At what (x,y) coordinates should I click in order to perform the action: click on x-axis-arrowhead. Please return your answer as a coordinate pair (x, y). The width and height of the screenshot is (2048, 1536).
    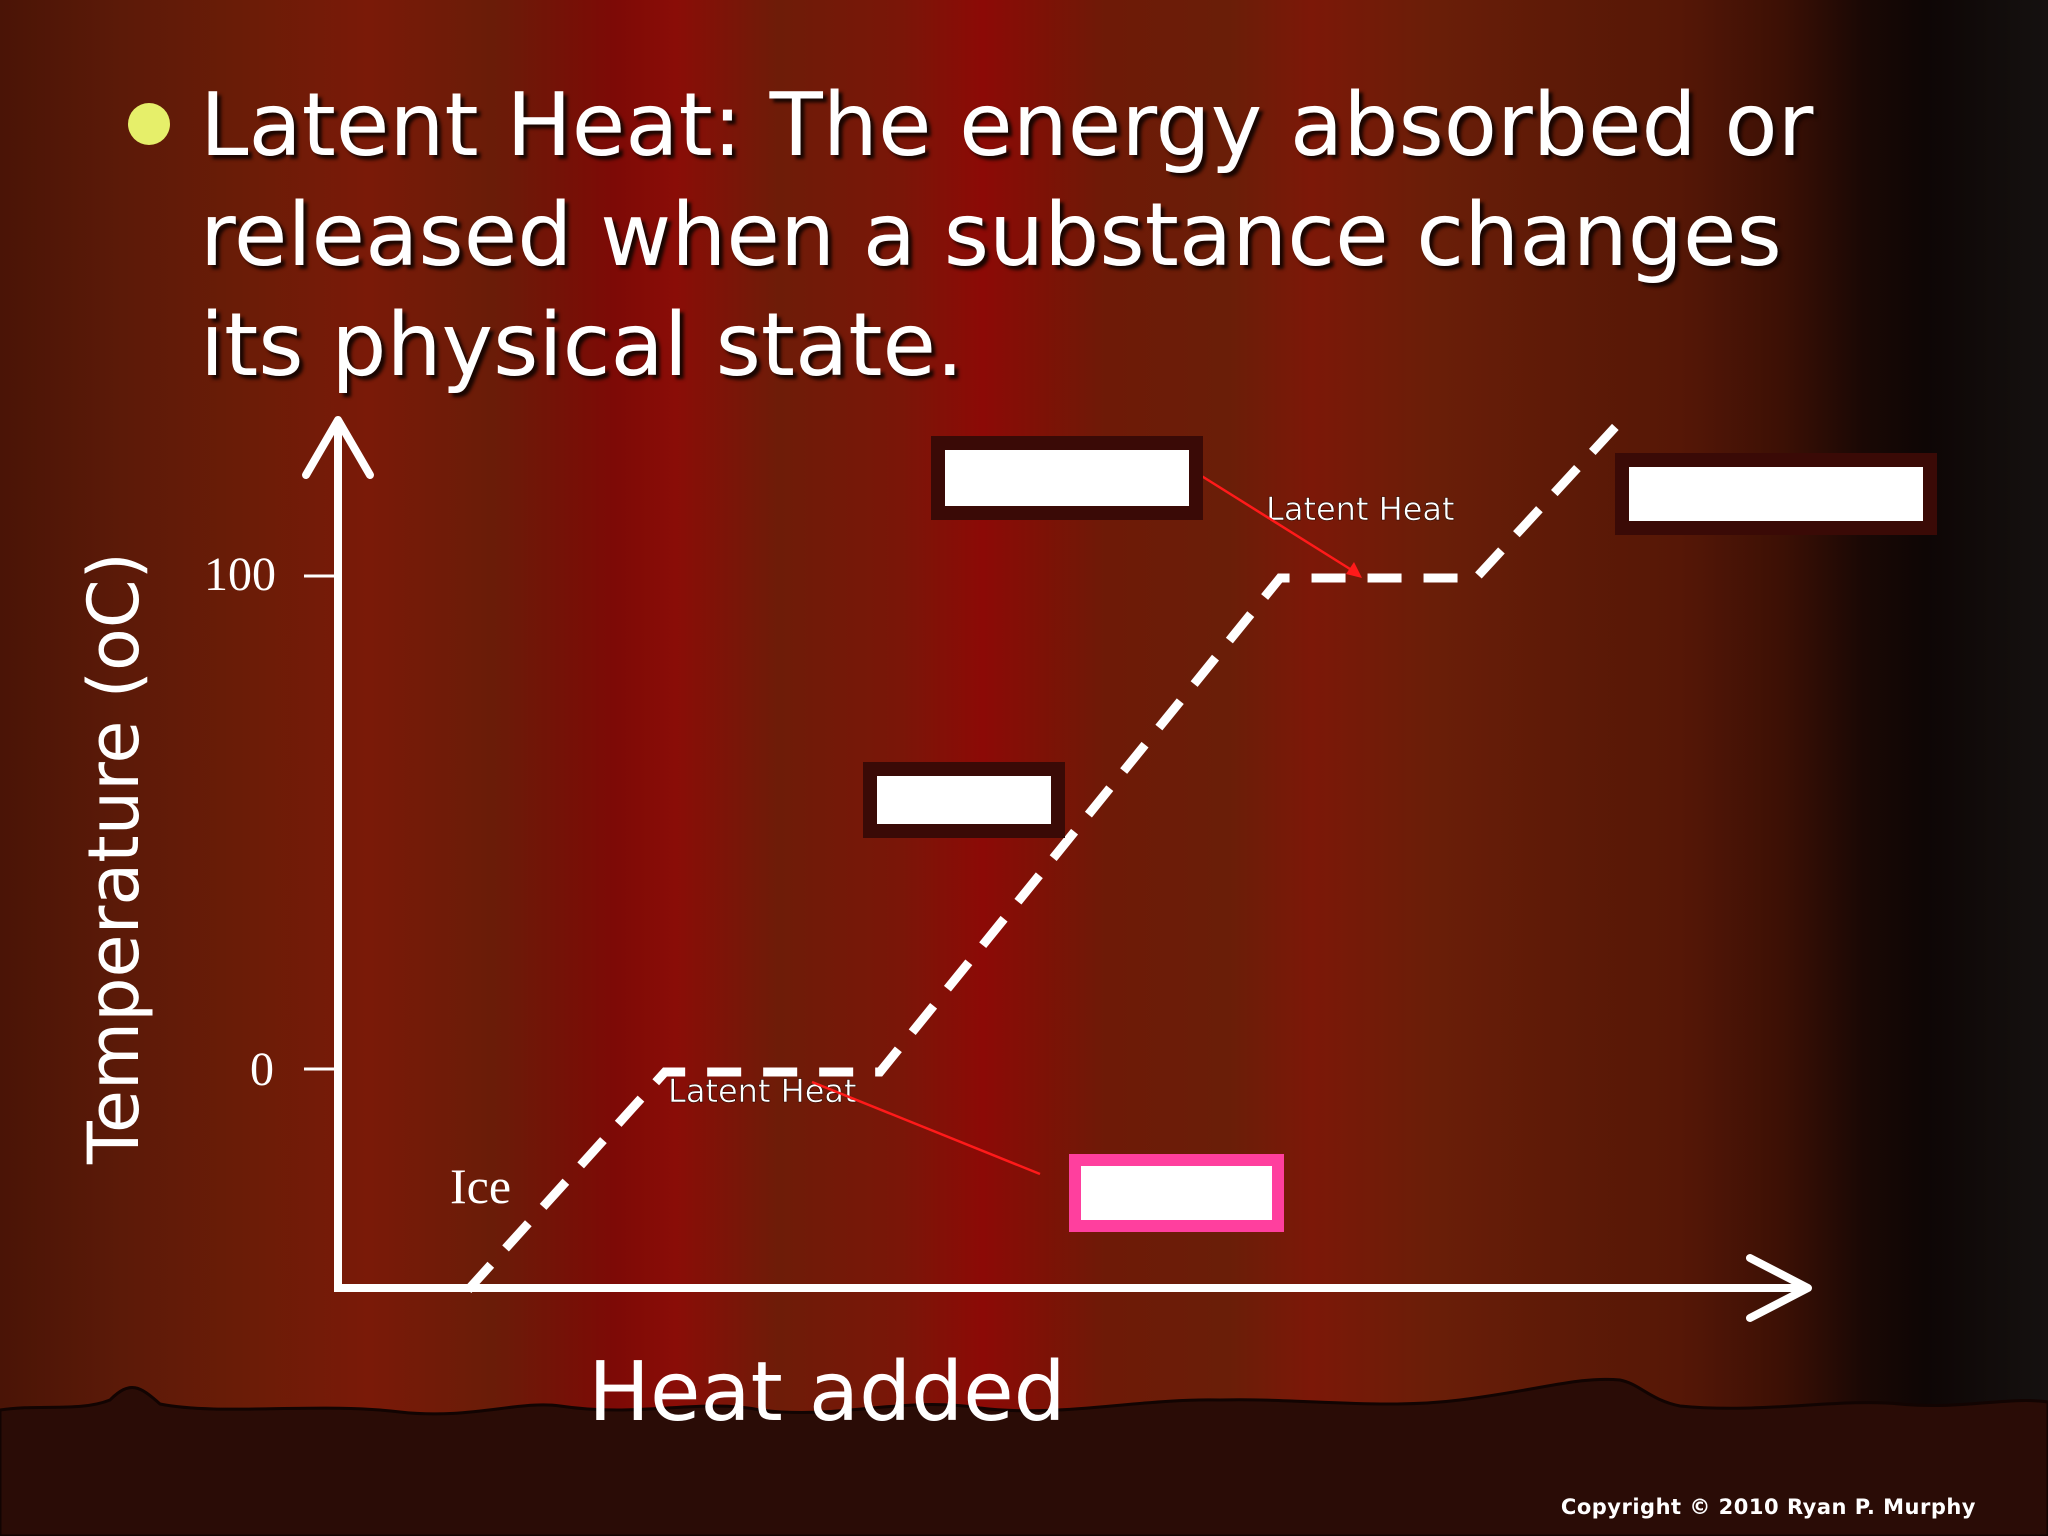
    Looking at the image, I should click on (1779, 1288).